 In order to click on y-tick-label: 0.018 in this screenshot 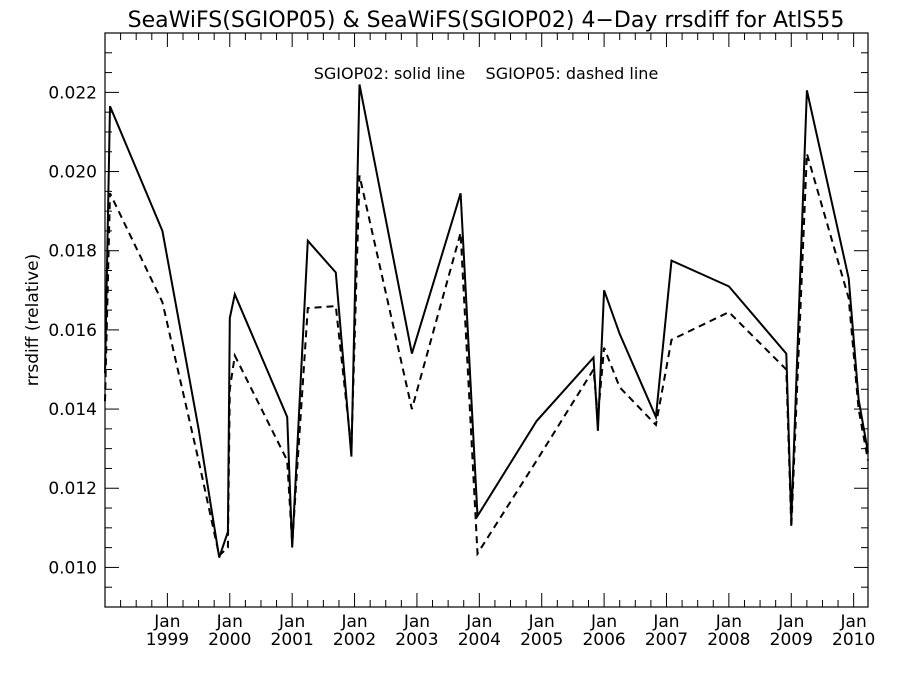, I will do `click(72, 252)`.